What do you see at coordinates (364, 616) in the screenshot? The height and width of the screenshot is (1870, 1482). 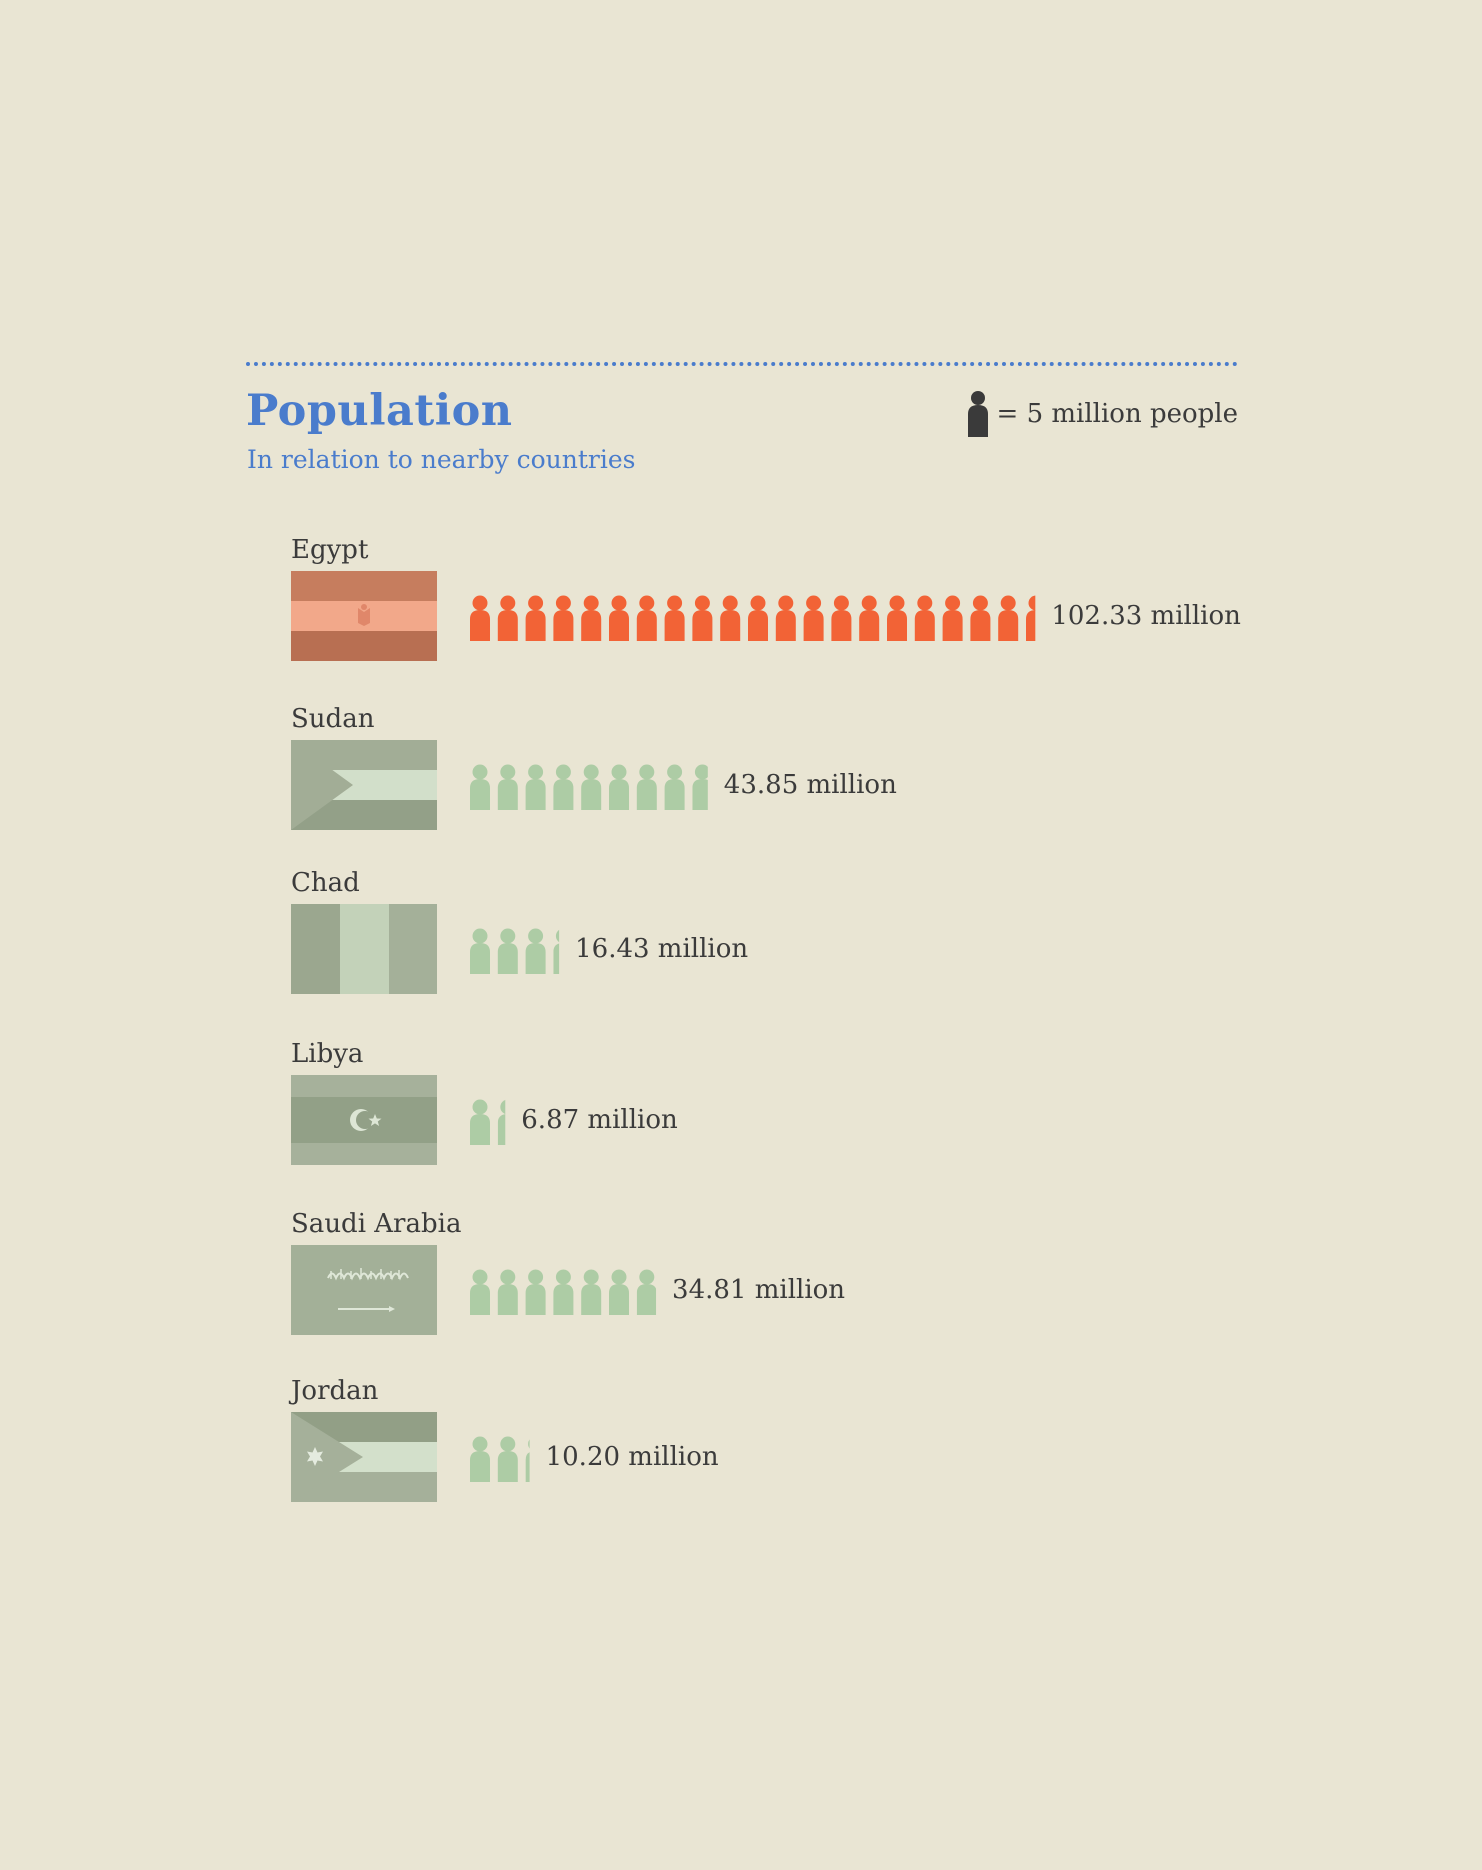 I see `egypt-flag-icon` at bounding box center [364, 616].